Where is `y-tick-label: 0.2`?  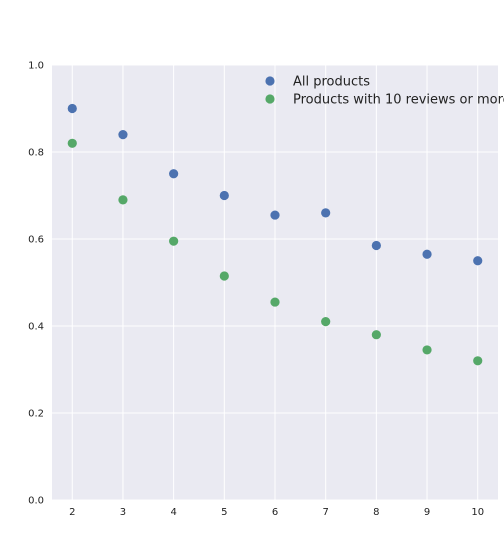
y-tick-label: 0.2 is located at coordinates (36, 414).